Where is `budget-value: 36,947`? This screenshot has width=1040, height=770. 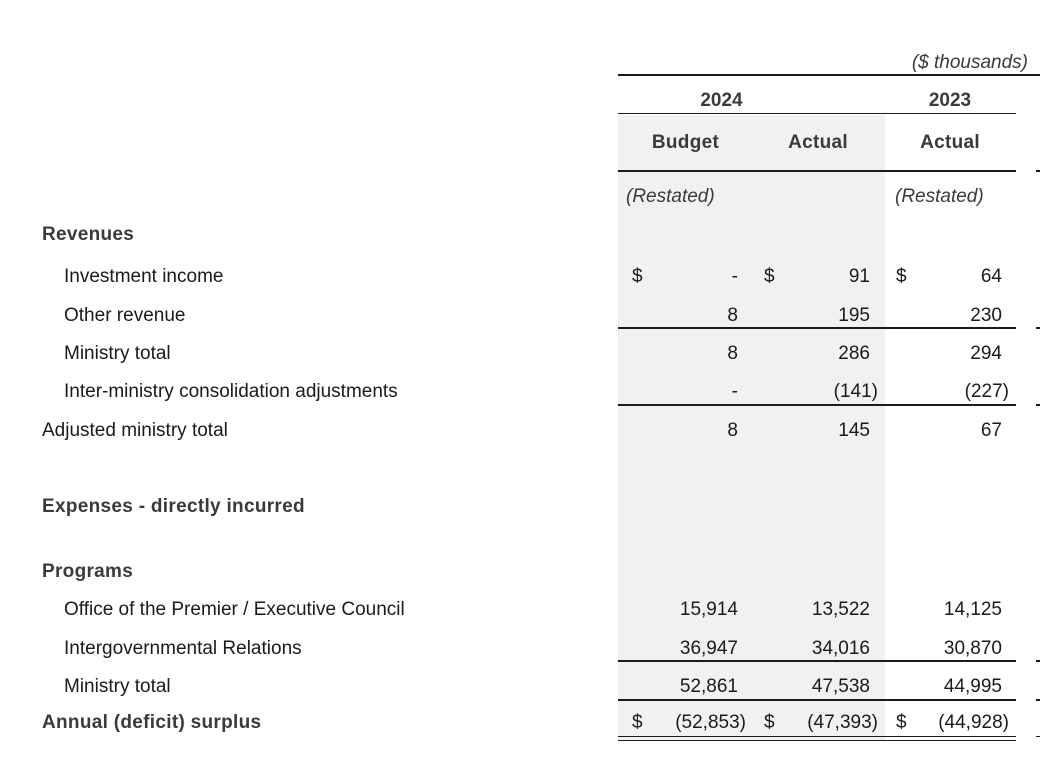 budget-value: 36,947 is located at coordinates (708, 648).